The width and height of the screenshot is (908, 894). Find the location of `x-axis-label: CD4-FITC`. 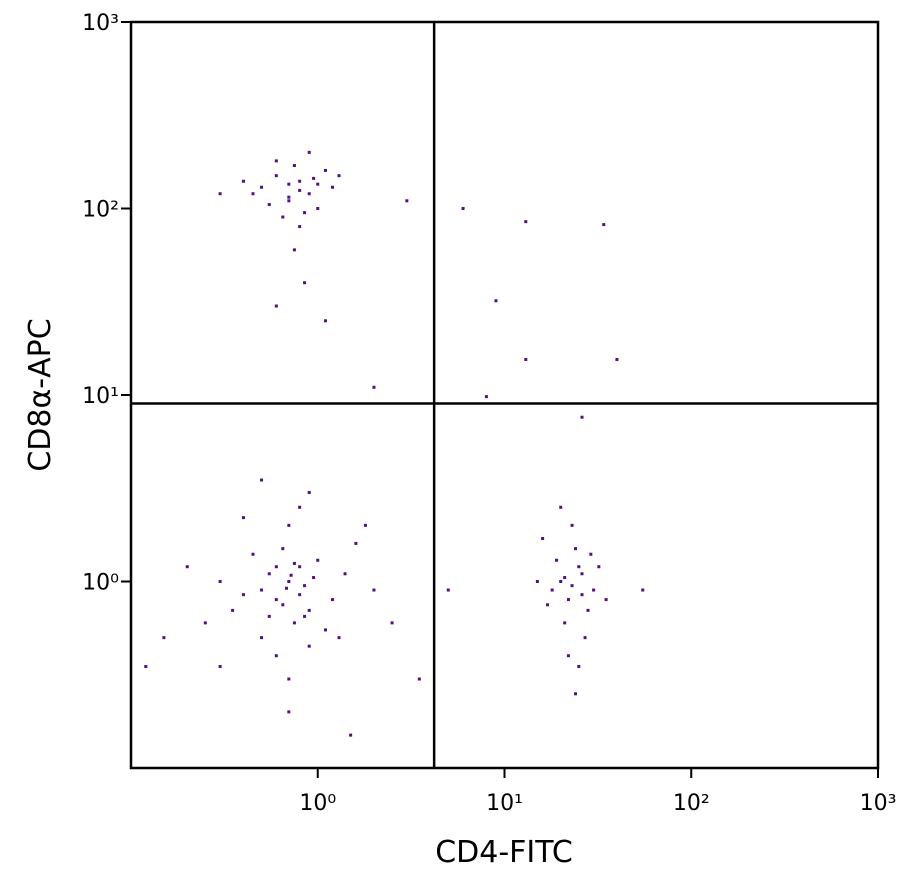

x-axis-label: CD4-FITC is located at coordinates (504, 852).